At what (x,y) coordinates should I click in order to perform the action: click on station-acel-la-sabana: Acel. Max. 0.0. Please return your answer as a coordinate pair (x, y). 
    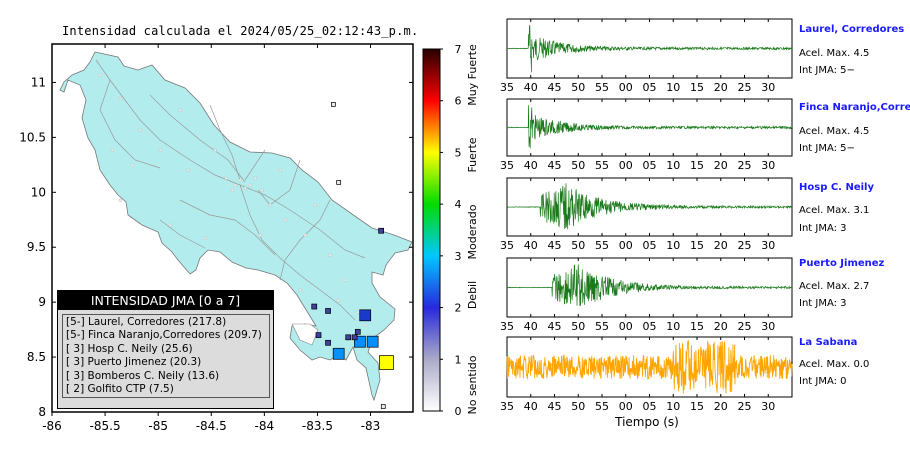
    Looking at the image, I should click on (834, 364).